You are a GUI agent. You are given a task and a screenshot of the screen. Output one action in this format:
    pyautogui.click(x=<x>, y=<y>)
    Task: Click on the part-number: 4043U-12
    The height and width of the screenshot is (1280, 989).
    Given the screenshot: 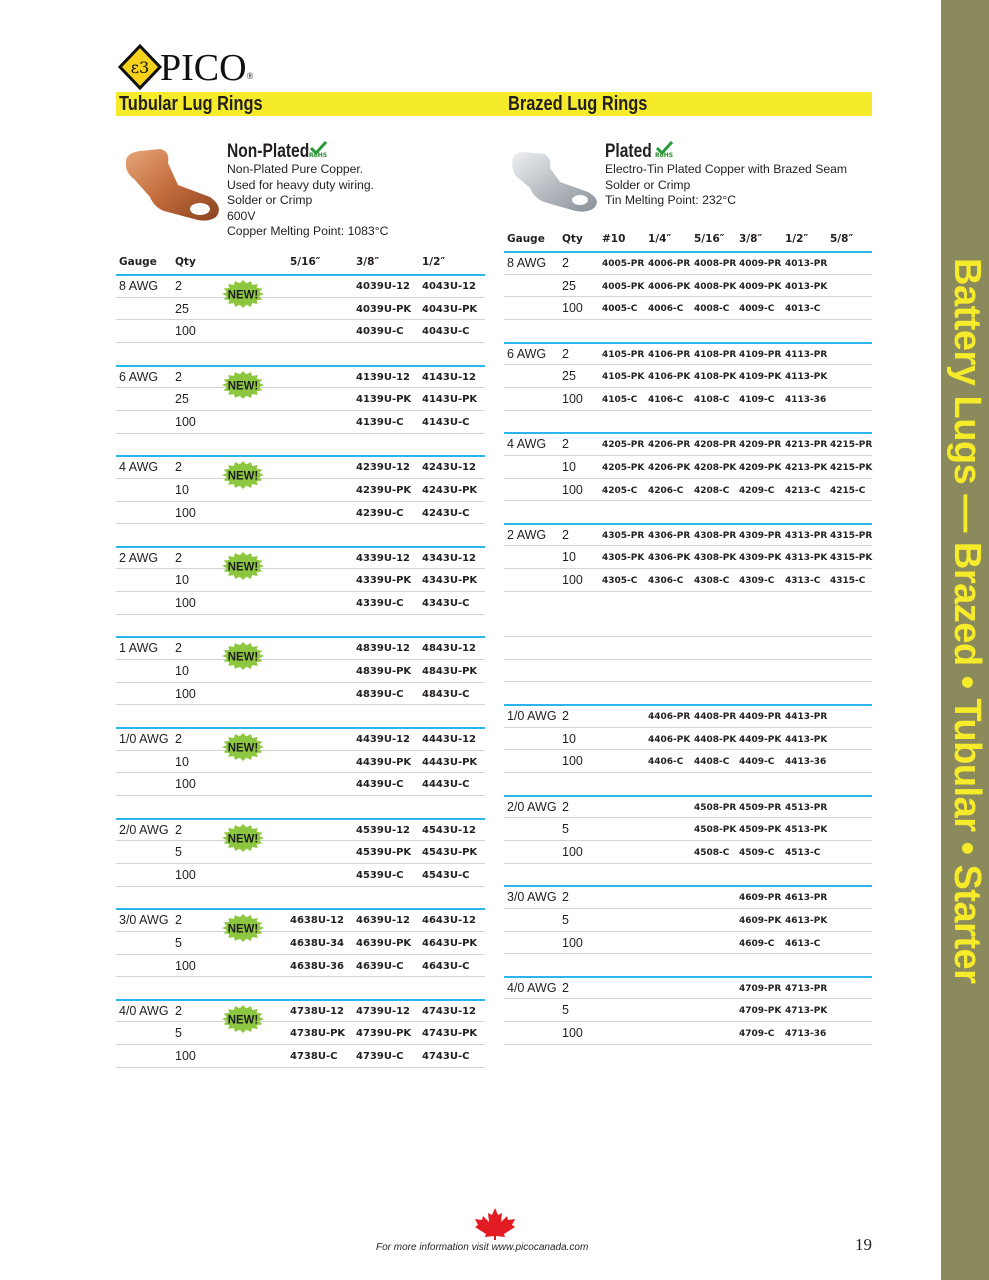 What is the action you would take?
    pyautogui.click(x=449, y=286)
    